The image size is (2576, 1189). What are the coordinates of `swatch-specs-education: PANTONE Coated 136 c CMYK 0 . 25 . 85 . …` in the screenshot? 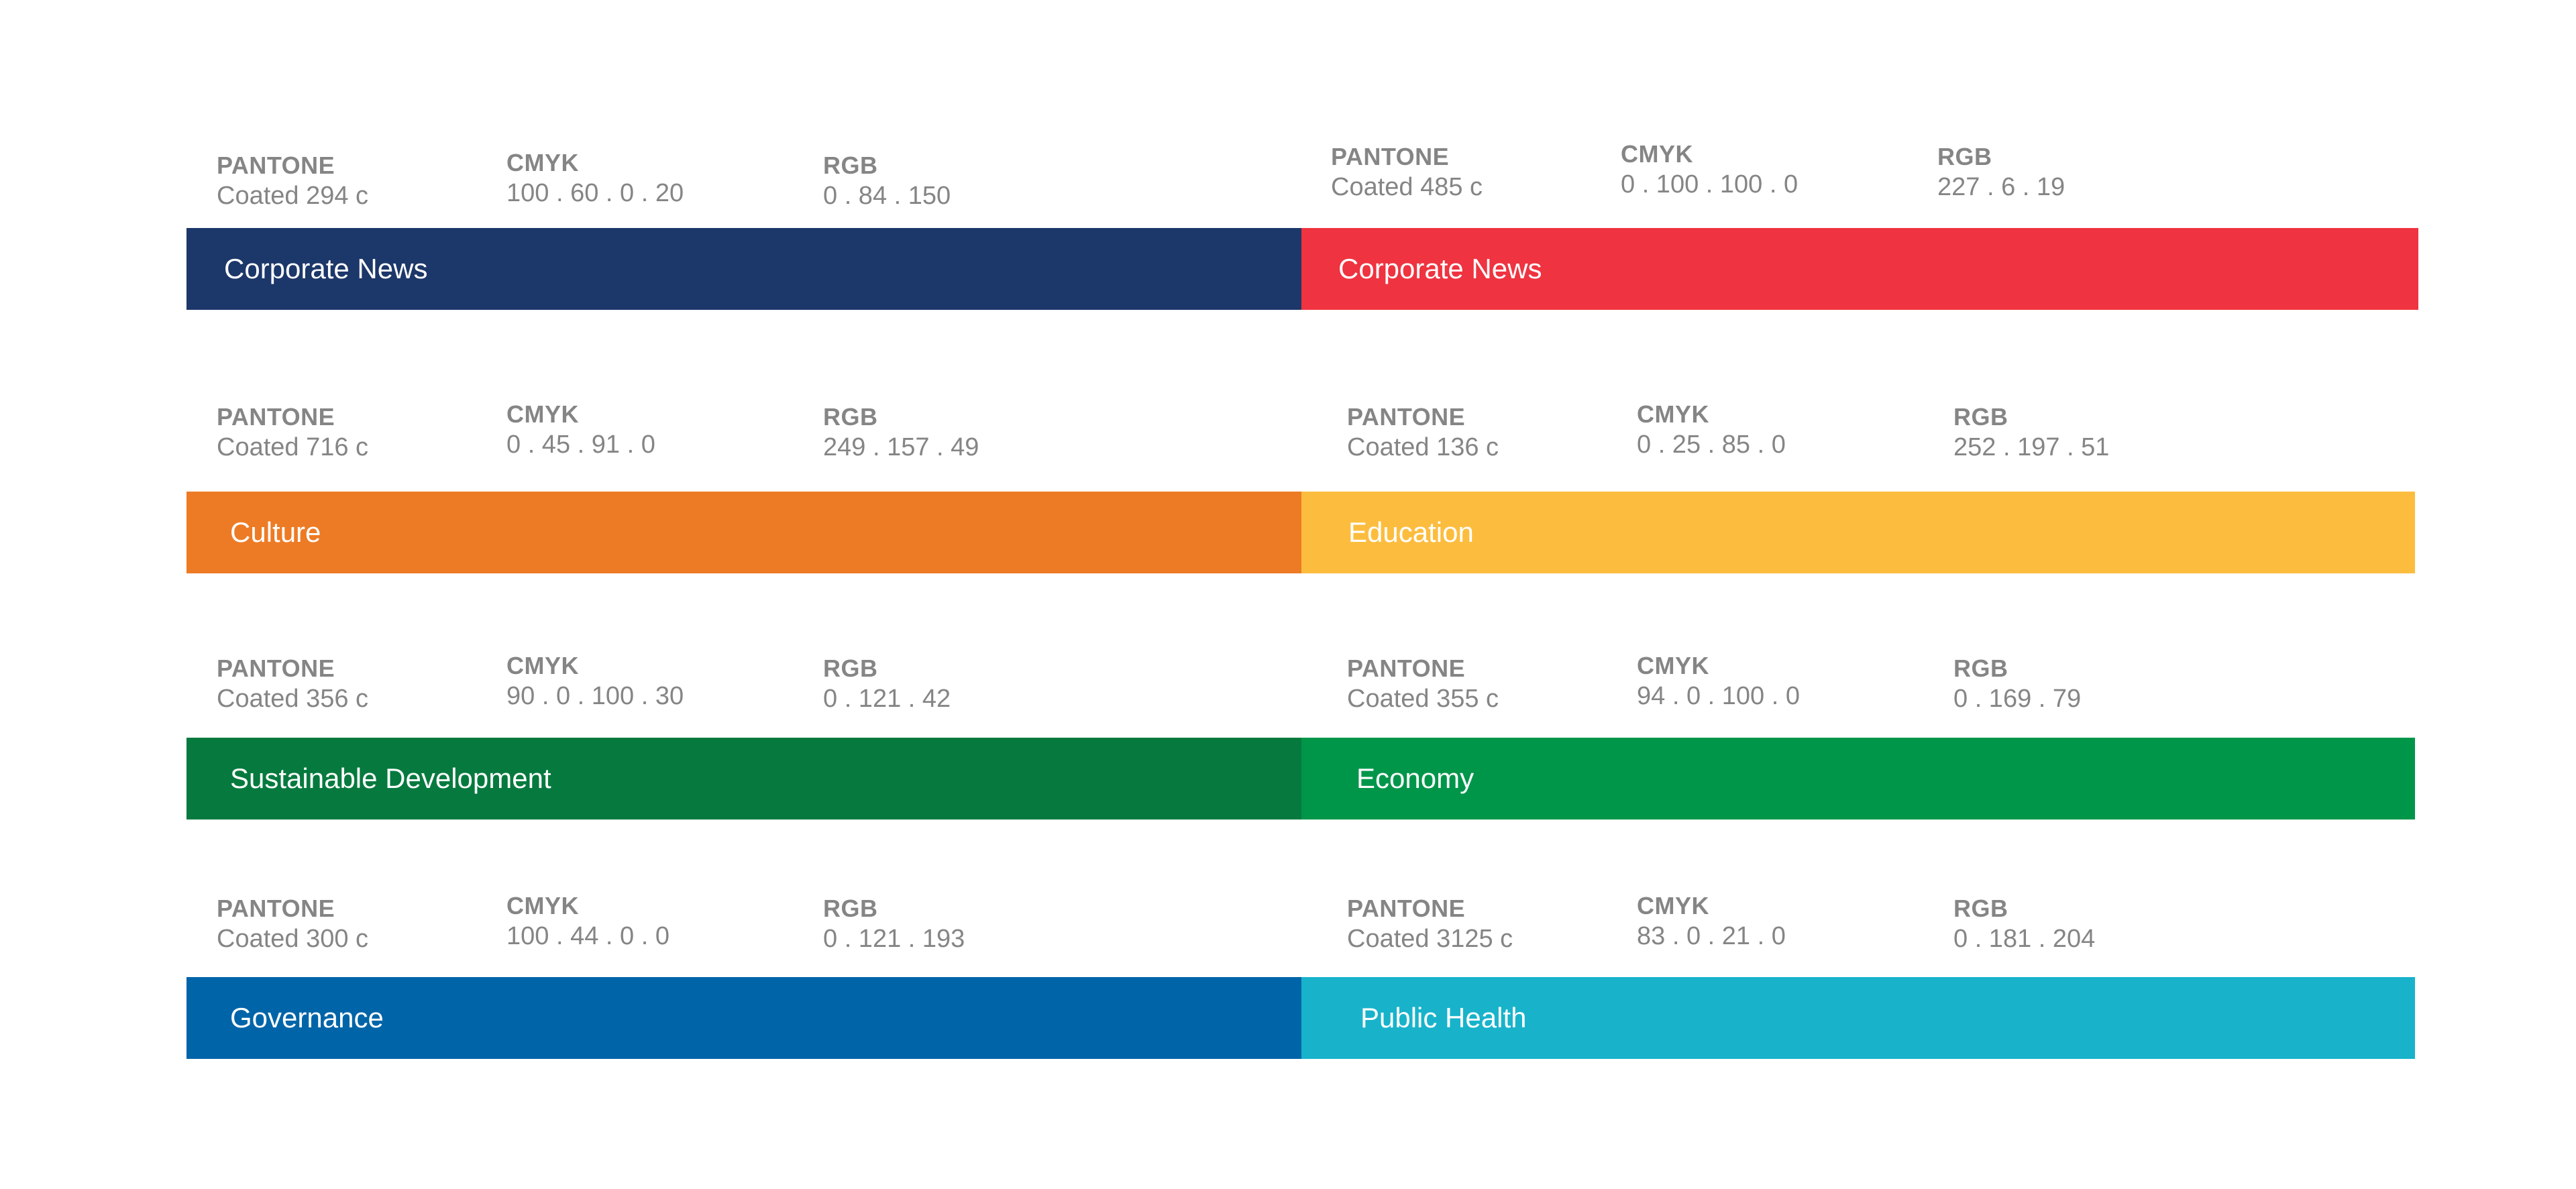 It's located at (1850, 438).